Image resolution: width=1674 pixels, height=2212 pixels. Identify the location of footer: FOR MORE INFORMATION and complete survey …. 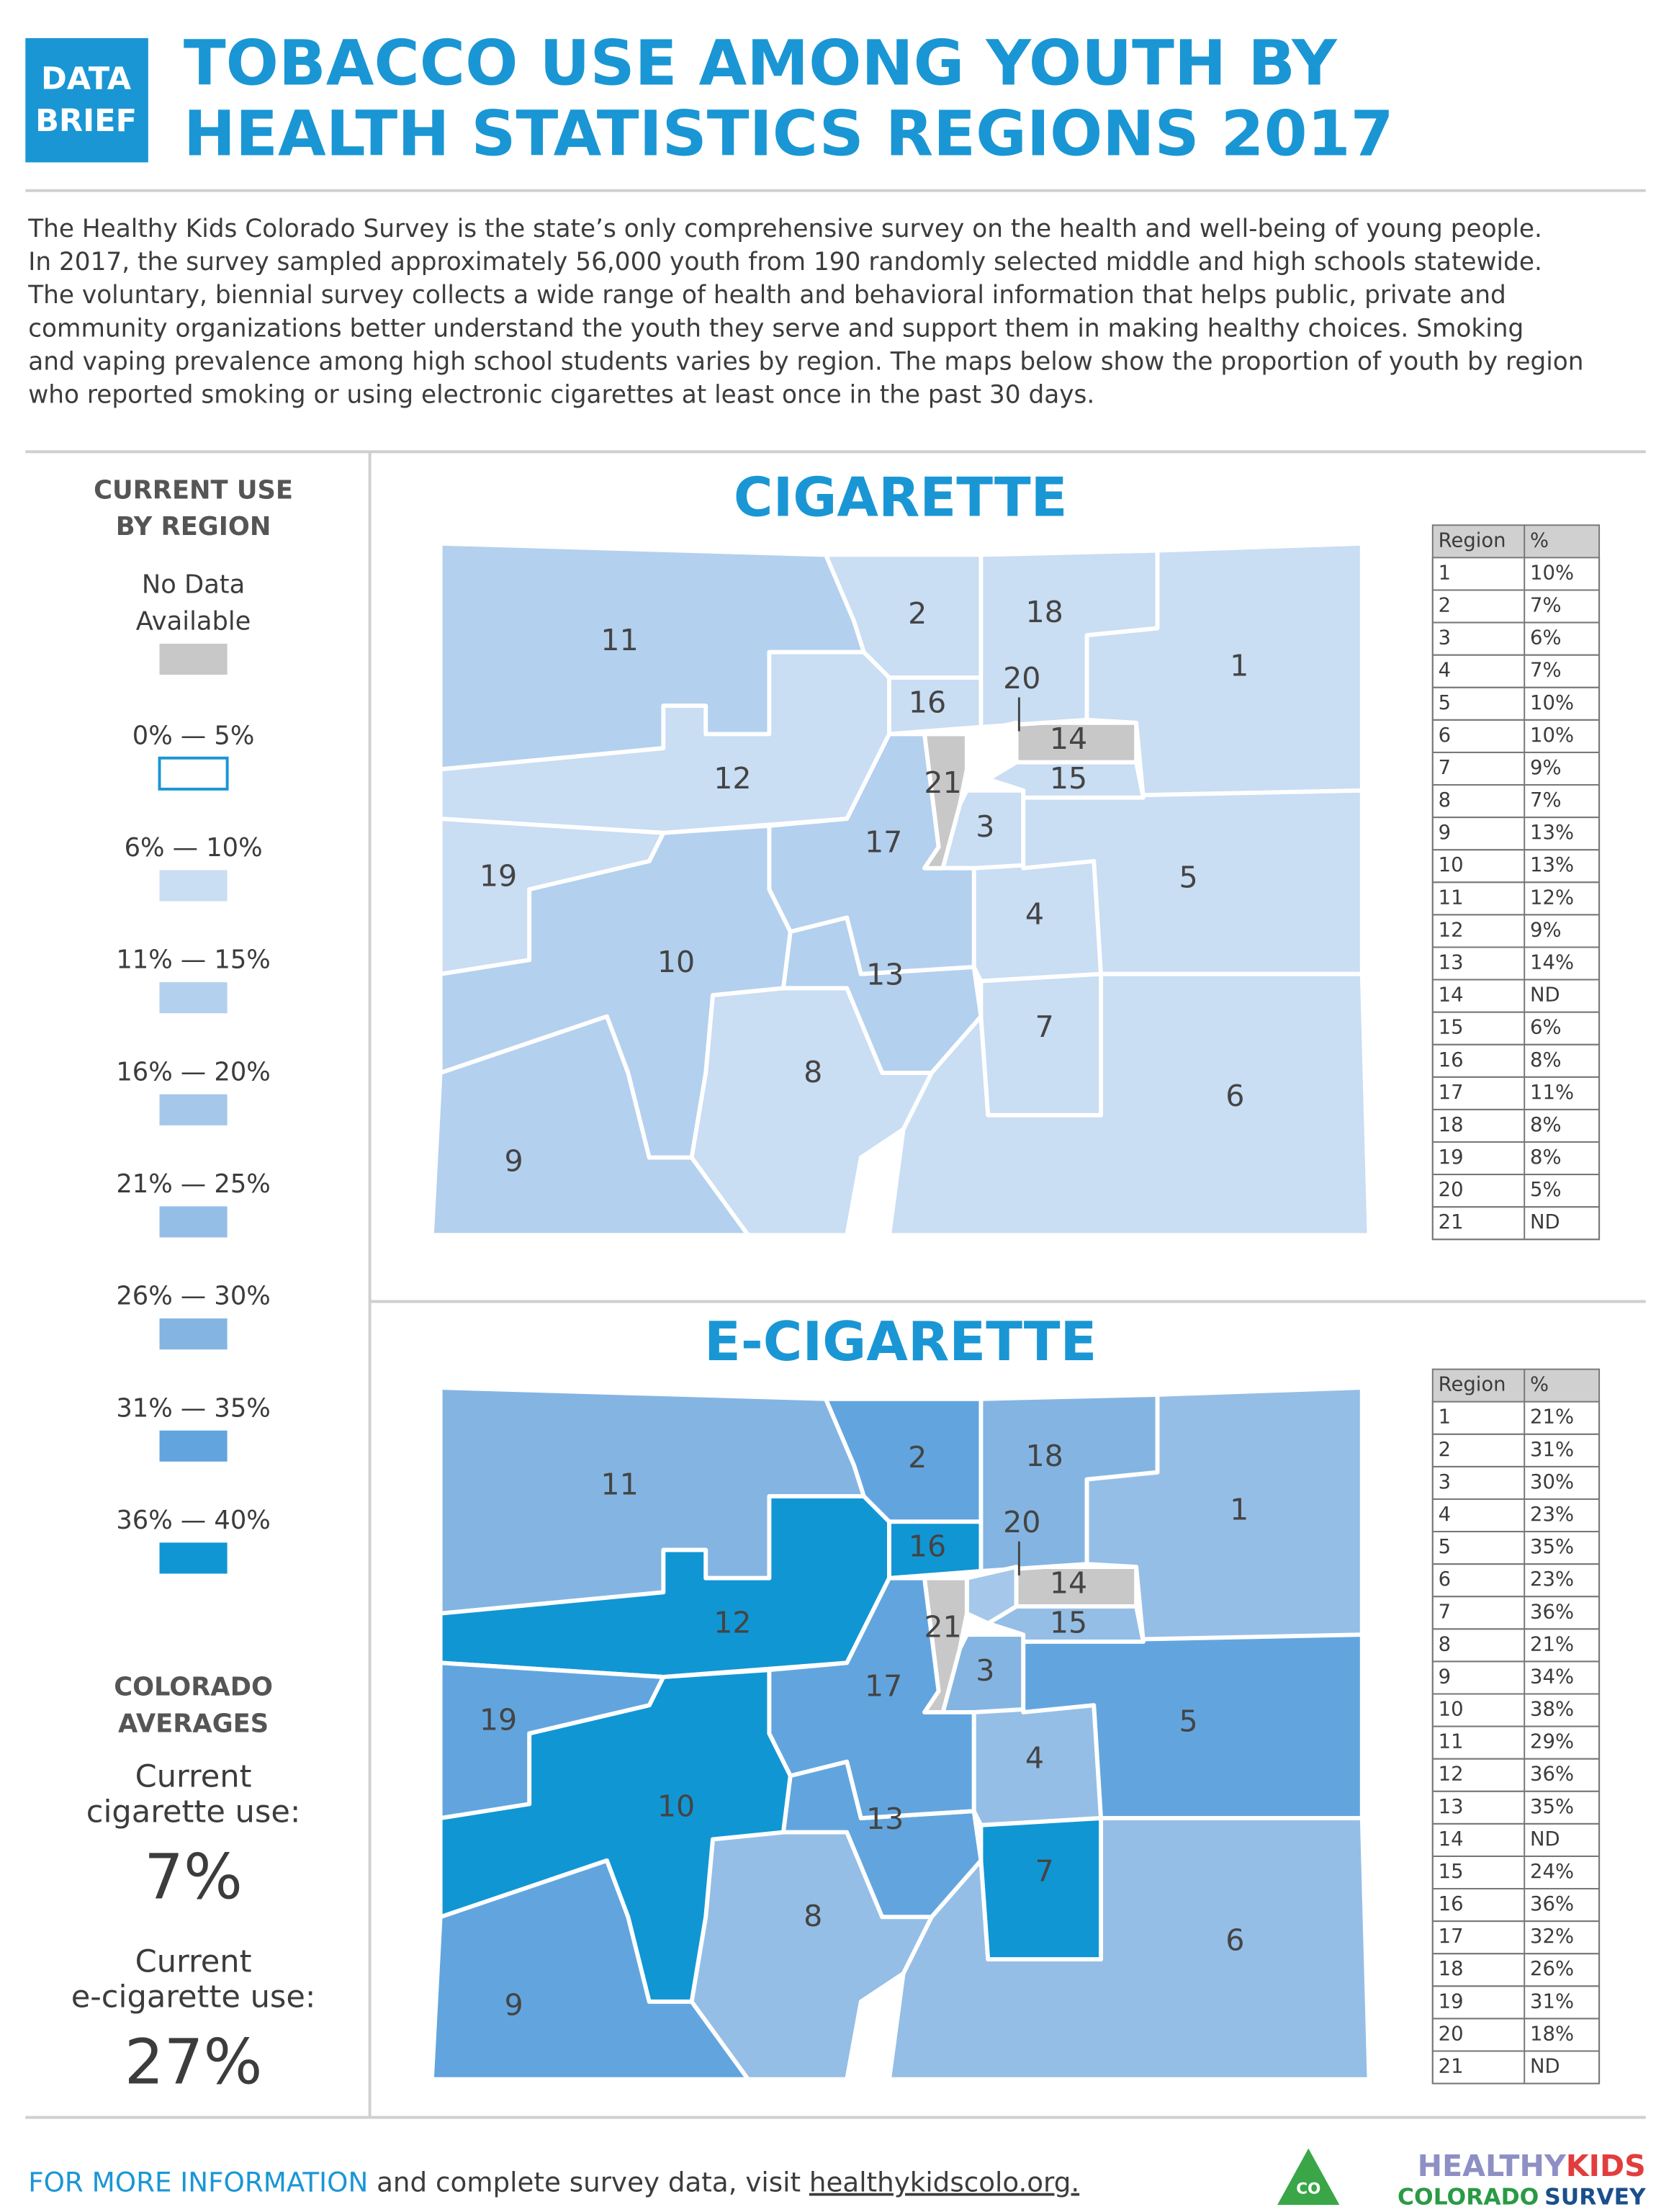
(553, 2182).